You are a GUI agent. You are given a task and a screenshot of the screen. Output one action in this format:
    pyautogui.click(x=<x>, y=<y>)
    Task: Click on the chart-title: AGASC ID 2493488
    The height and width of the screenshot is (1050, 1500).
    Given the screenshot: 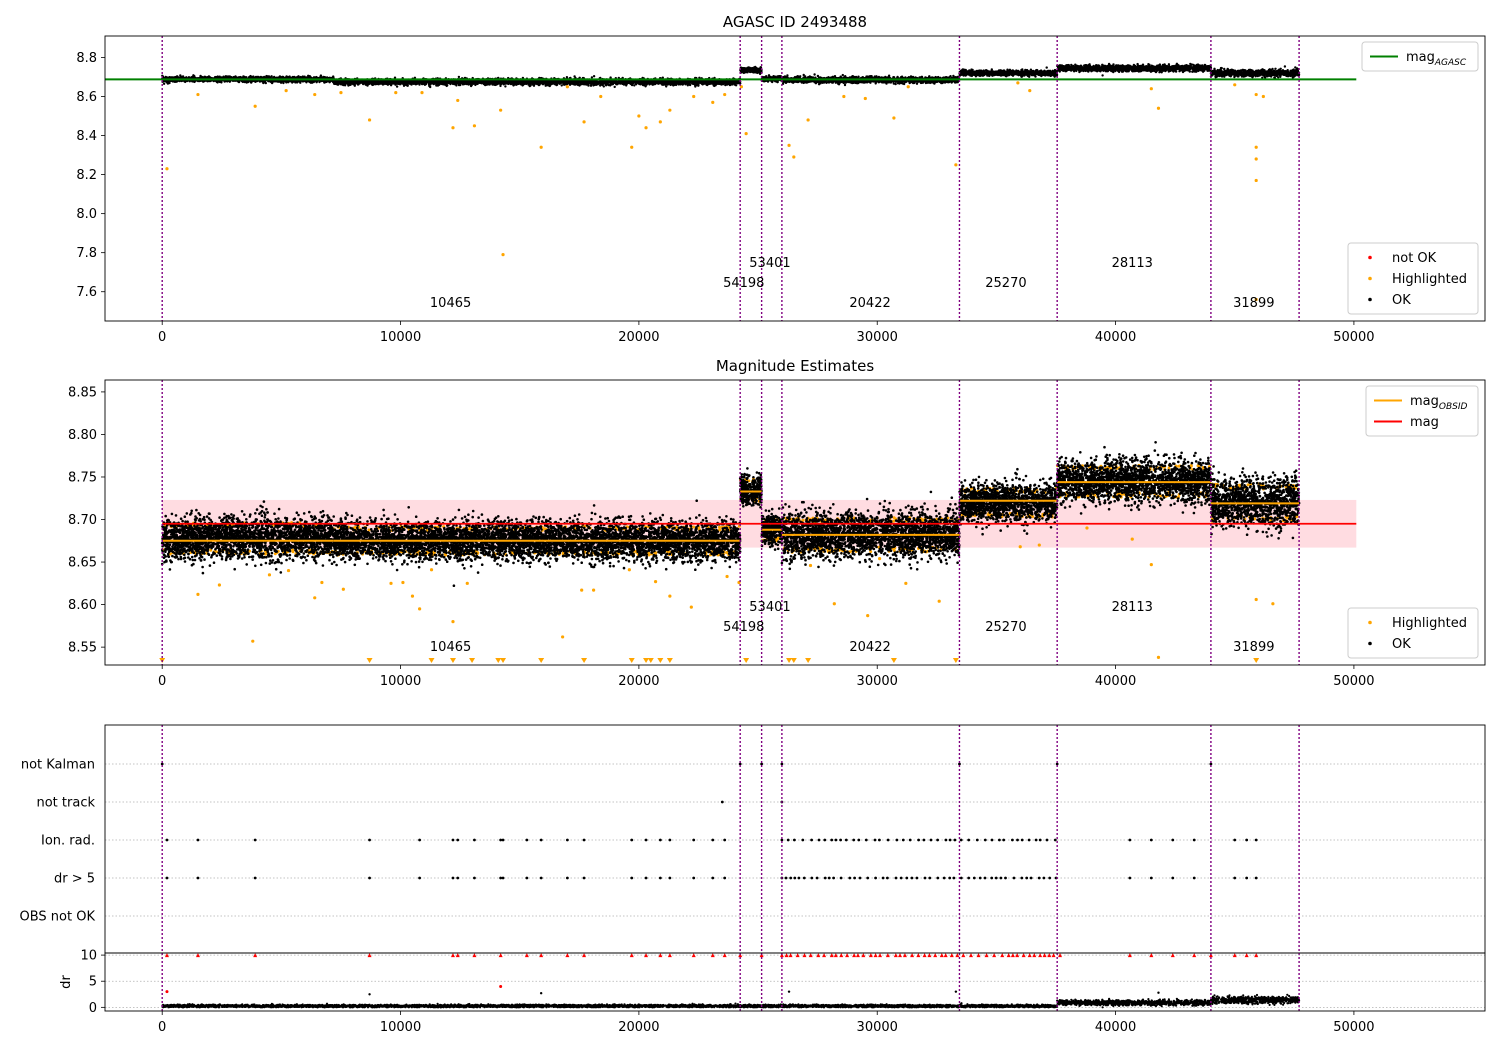 What is the action you would take?
    pyautogui.click(x=795, y=22)
    